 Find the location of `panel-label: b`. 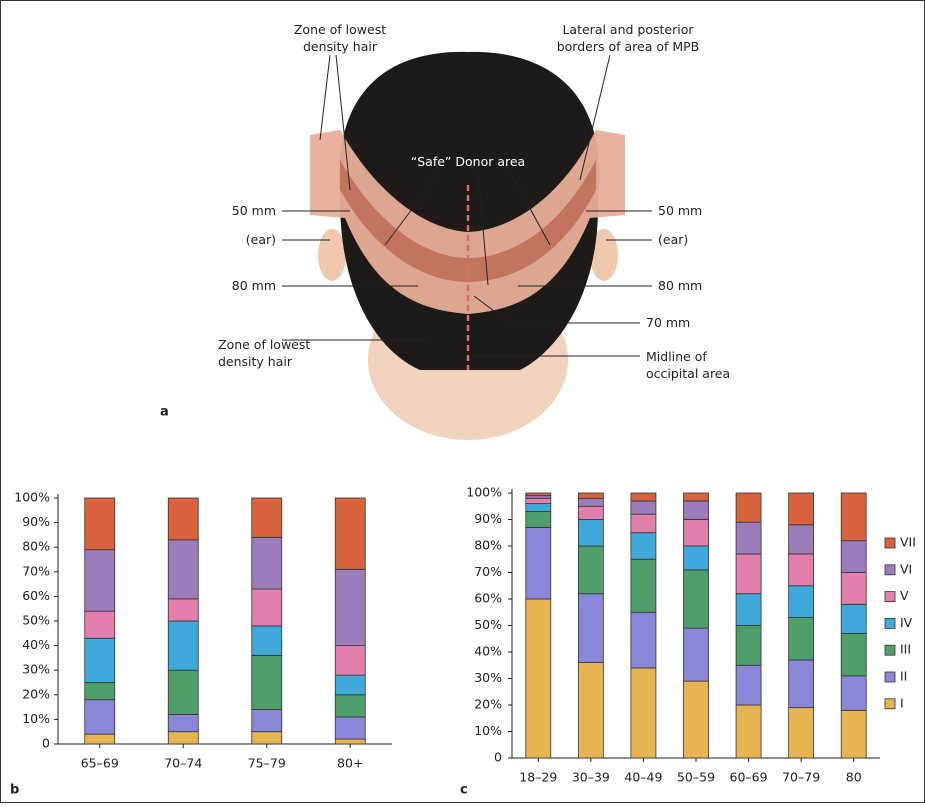

panel-label: b is located at coordinates (14, 790).